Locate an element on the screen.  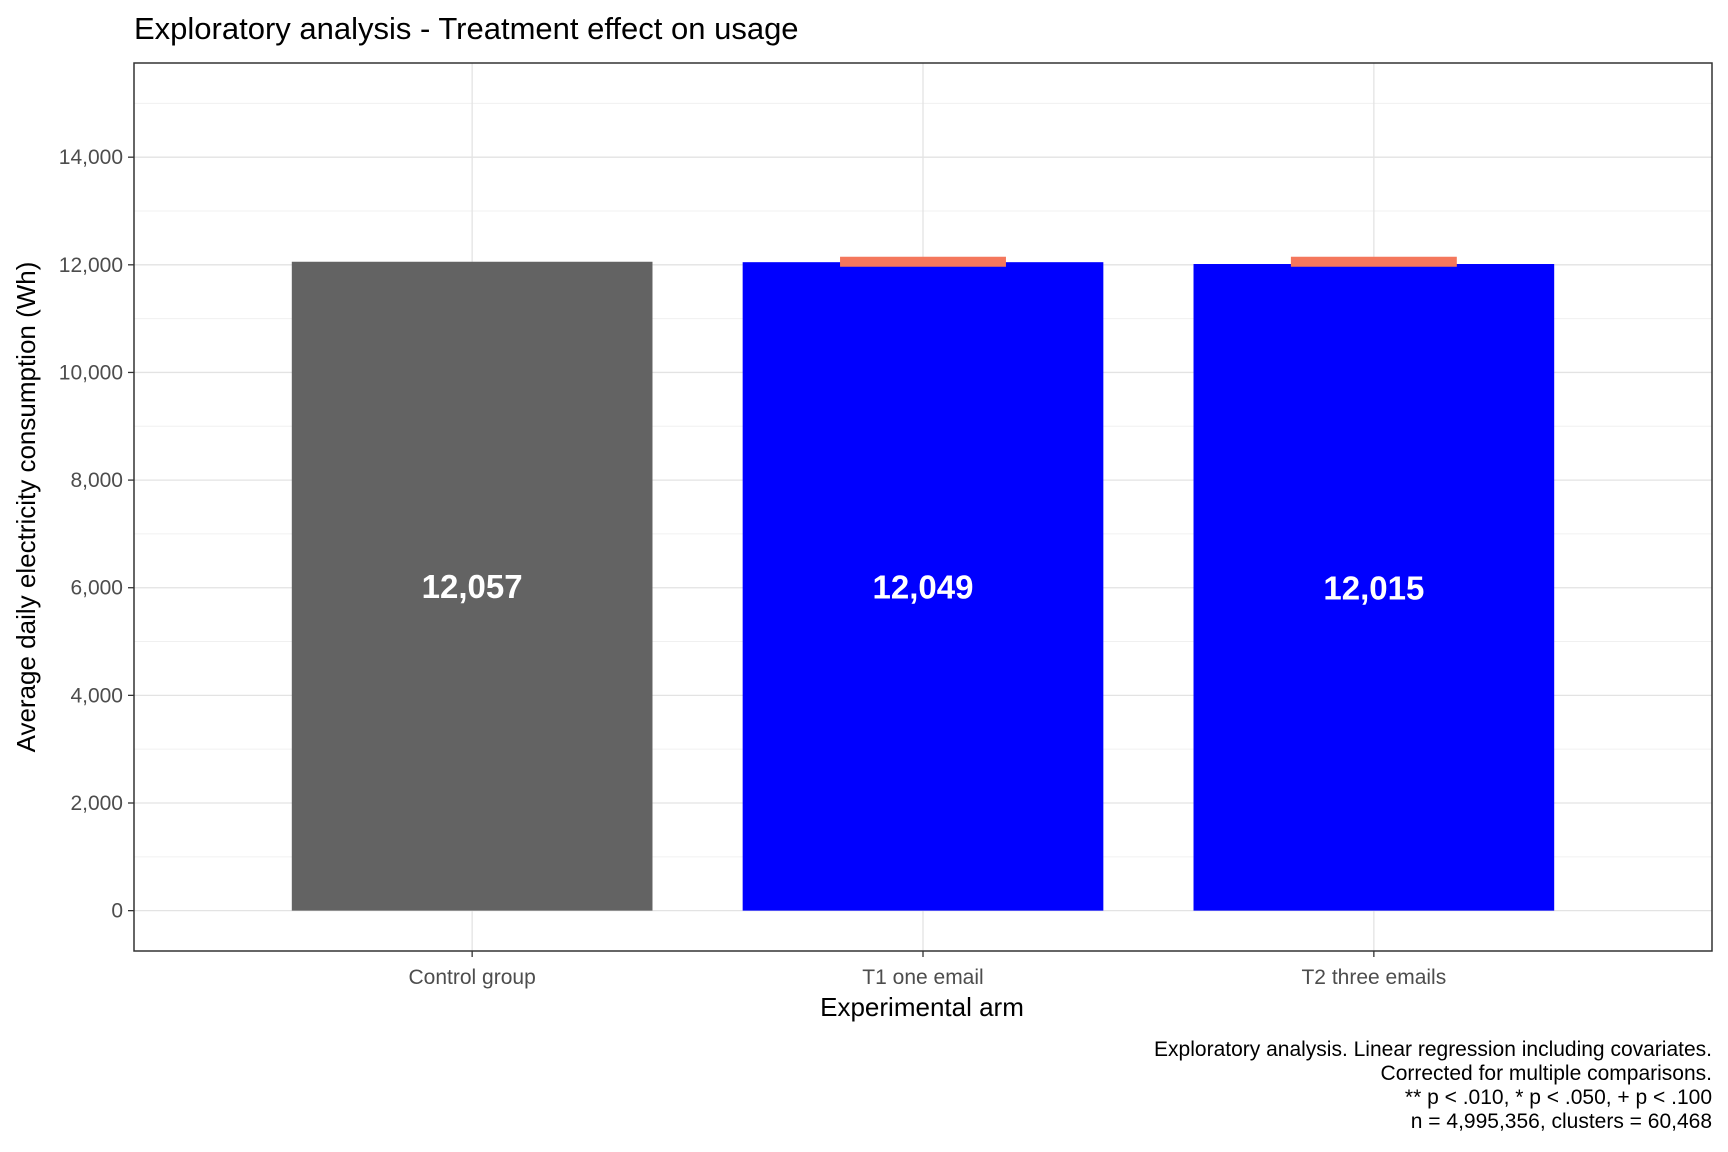
y-axis: 0 2,000 4,000 6,000 8,000 10,000 12,000 14,000 is located at coordinates (96, 534).